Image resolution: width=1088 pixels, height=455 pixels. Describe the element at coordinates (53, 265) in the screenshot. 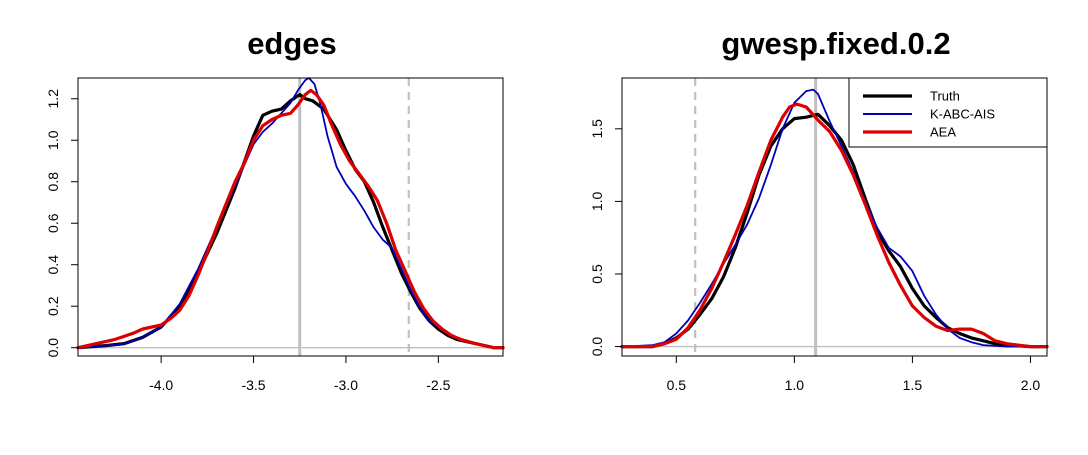

I see `edges-y-tick-label: 0.4` at that location.